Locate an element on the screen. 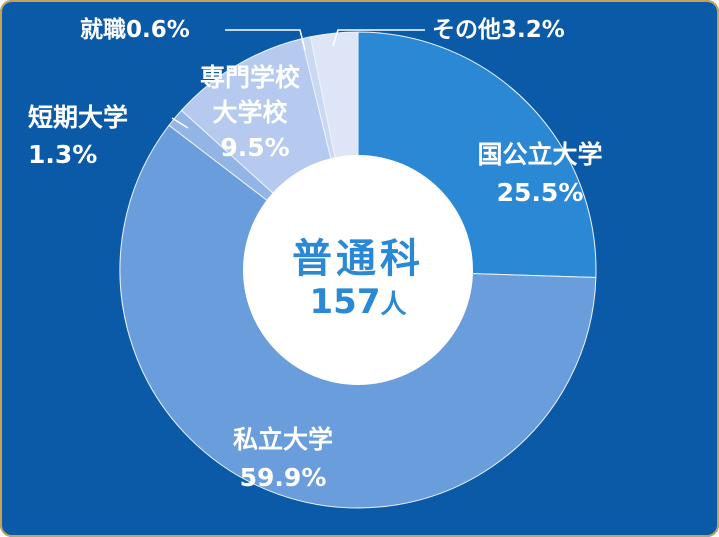 The image size is (719, 537). donut-hole is located at coordinates (358, 270).